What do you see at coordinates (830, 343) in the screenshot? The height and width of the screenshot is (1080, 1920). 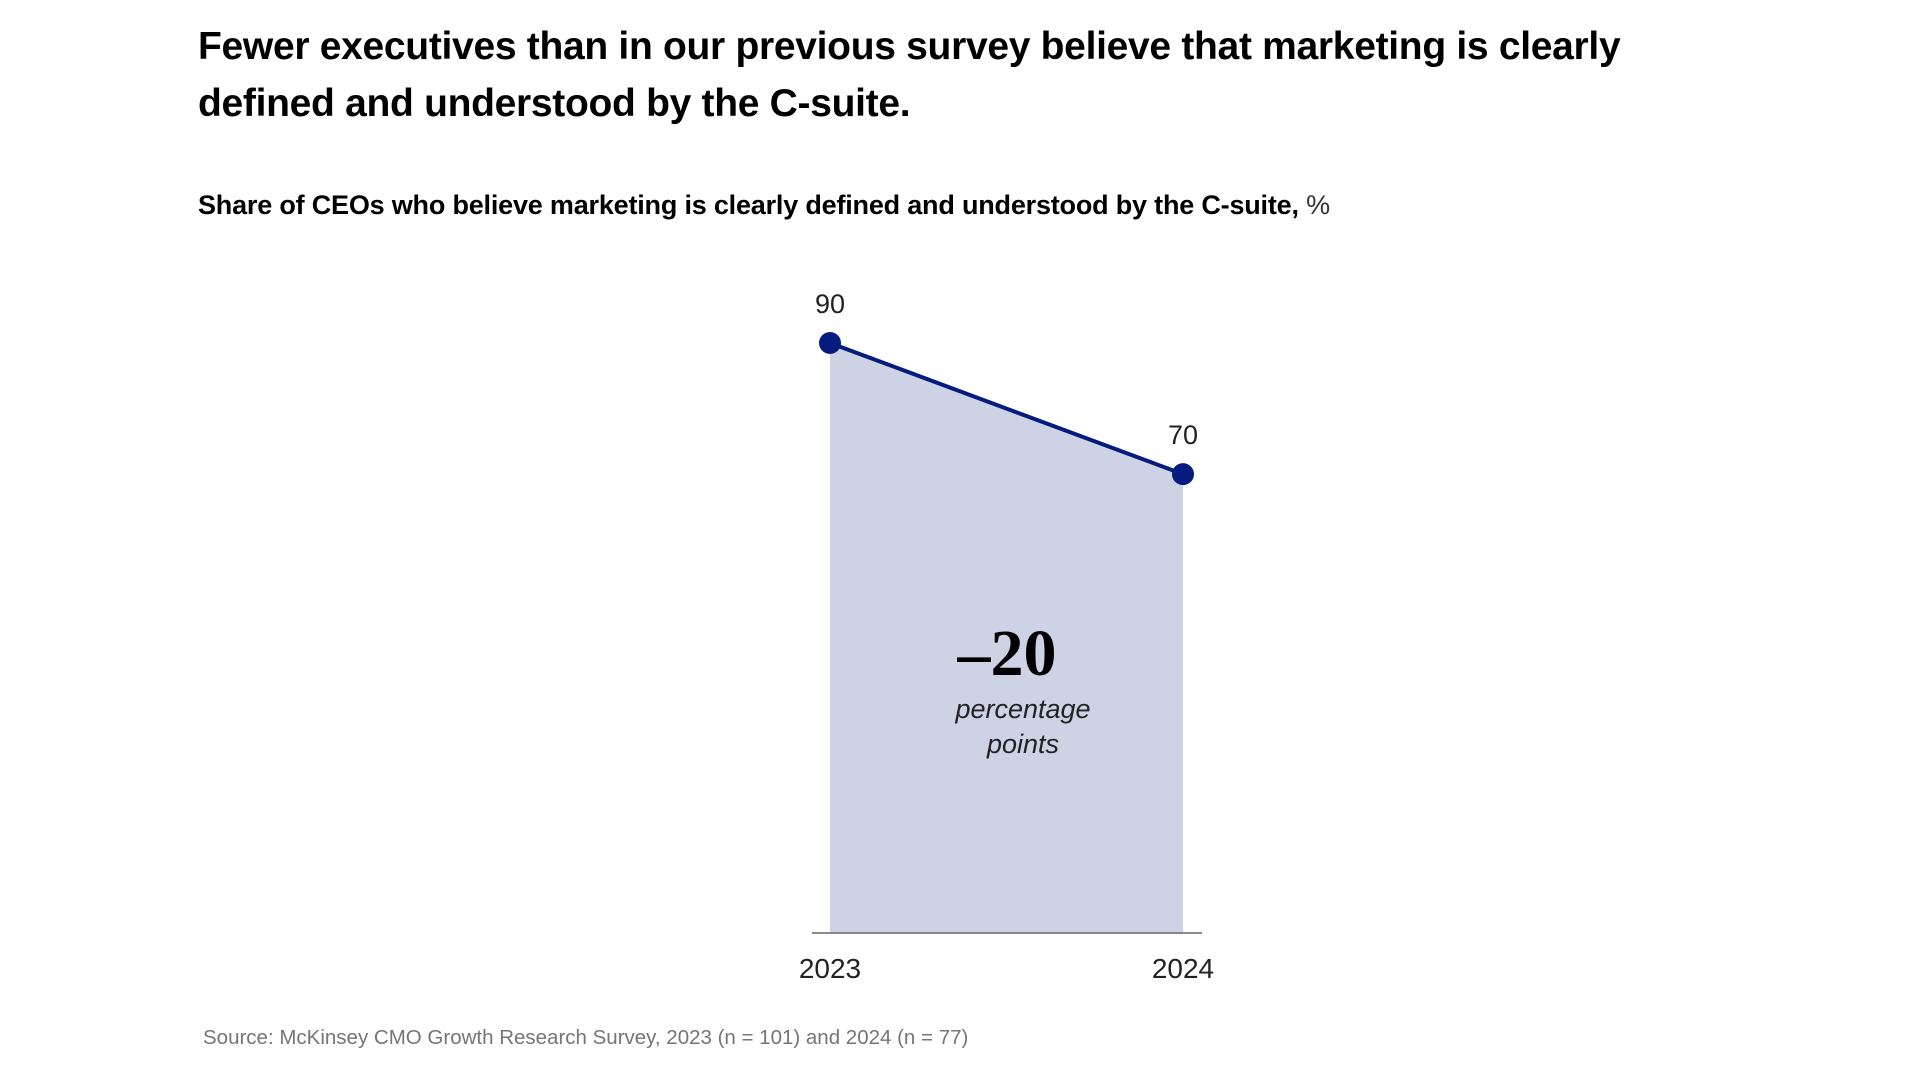 I see `data-point-2023` at bounding box center [830, 343].